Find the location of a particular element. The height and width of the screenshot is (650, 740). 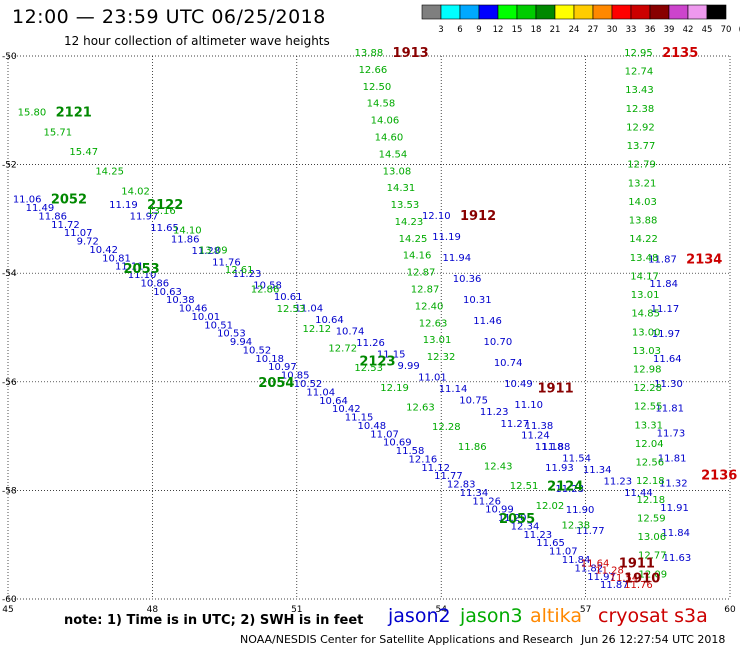

legend-jason2: jason2 is located at coordinates (419, 616).